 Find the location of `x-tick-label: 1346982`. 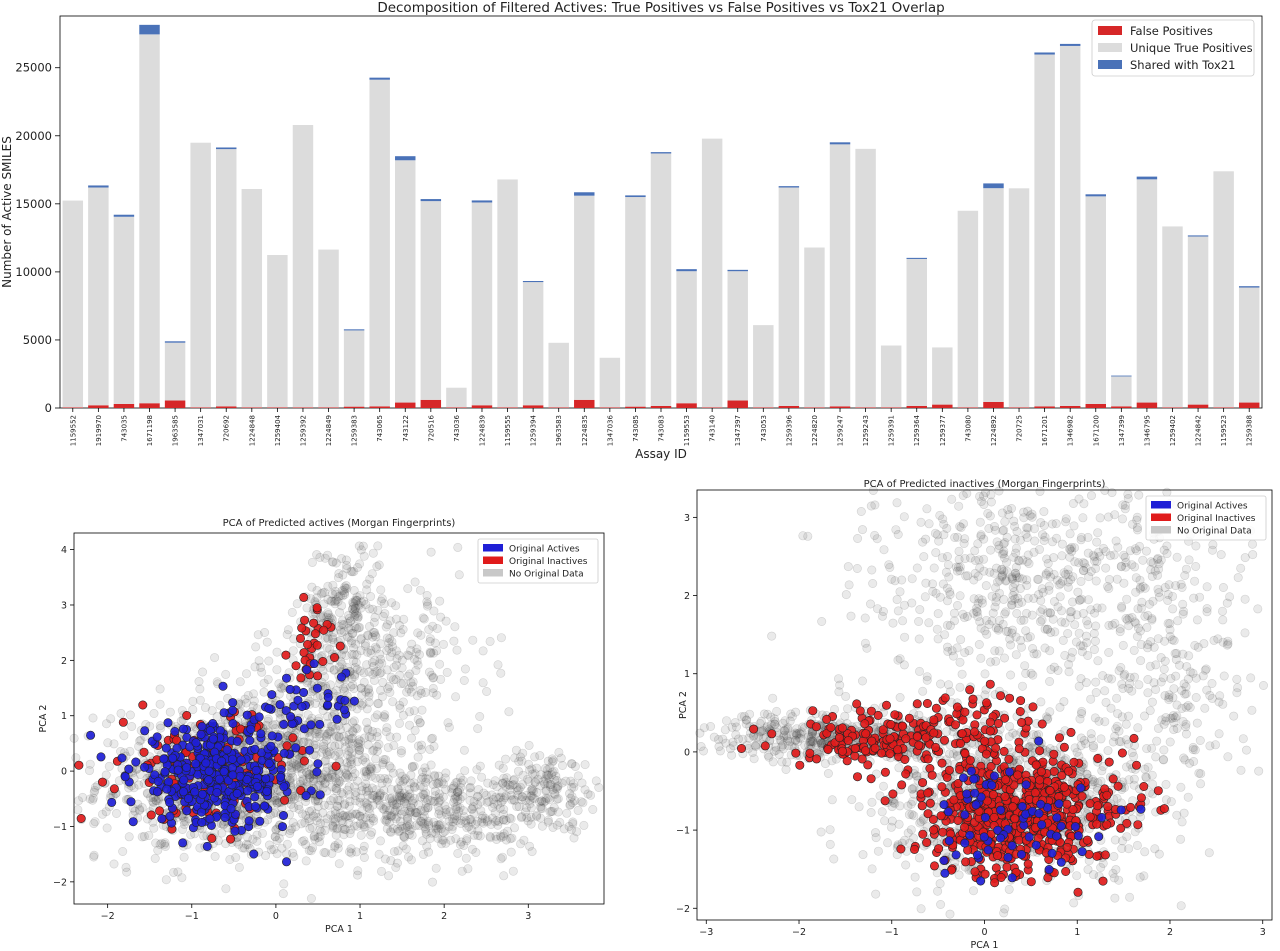

x-tick-label: 1346982 is located at coordinates (1071, 430).